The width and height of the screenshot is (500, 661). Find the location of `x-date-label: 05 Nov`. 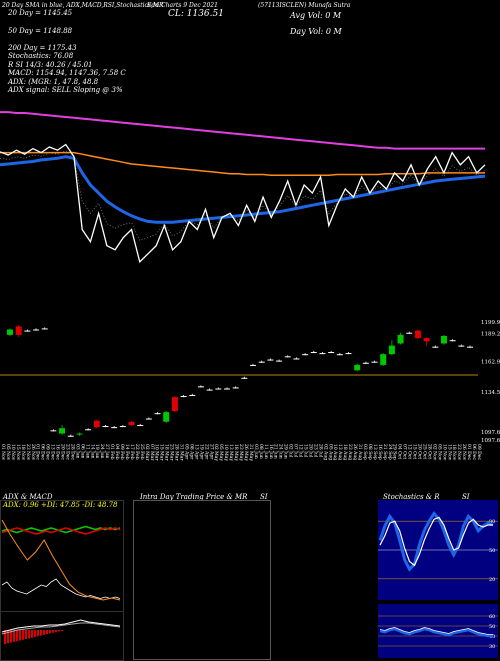

x-date-label: 05 Nov is located at coordinates (439, 452).